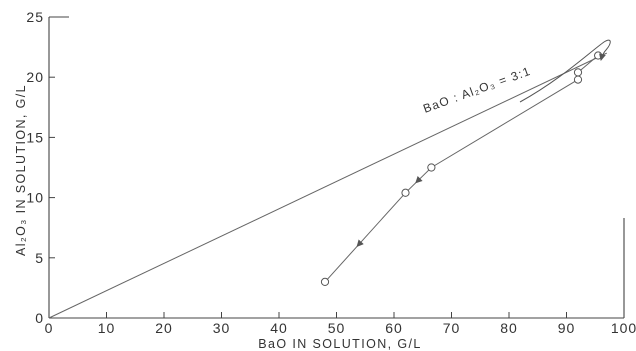  Describe the element at coordinates (107, 328) in the screenshot. I see `x-tick-label: 10` at that location.